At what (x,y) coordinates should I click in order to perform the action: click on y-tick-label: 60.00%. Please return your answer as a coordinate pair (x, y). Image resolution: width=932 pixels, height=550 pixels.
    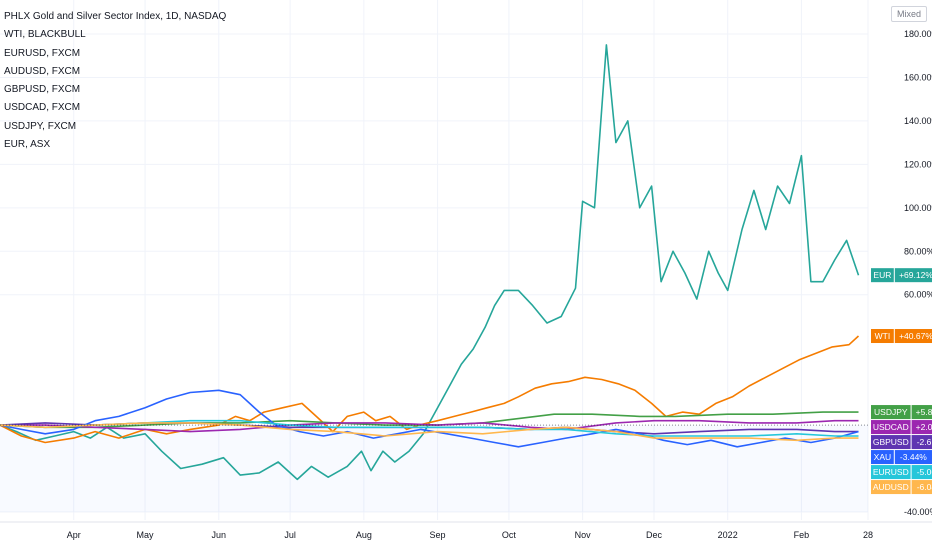
    Looking at the image, I should click on (918, 295).